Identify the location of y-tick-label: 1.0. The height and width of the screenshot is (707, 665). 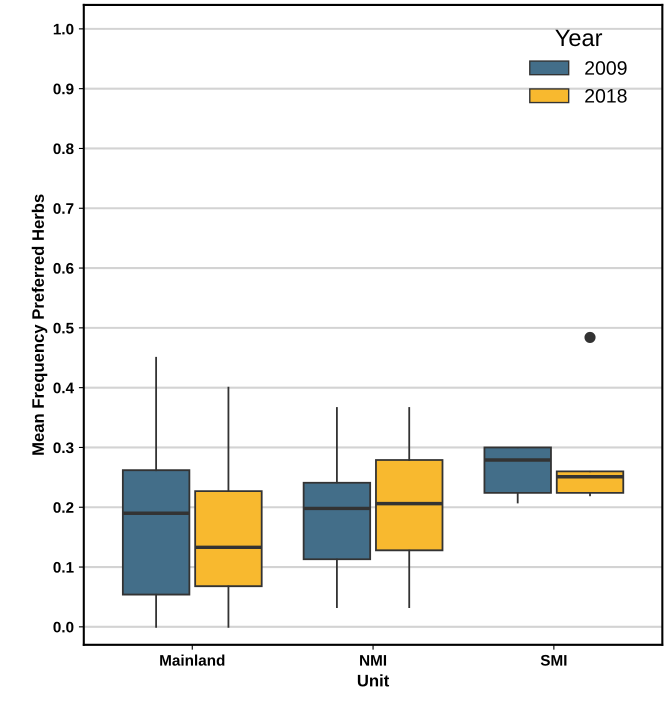
(64, 29).